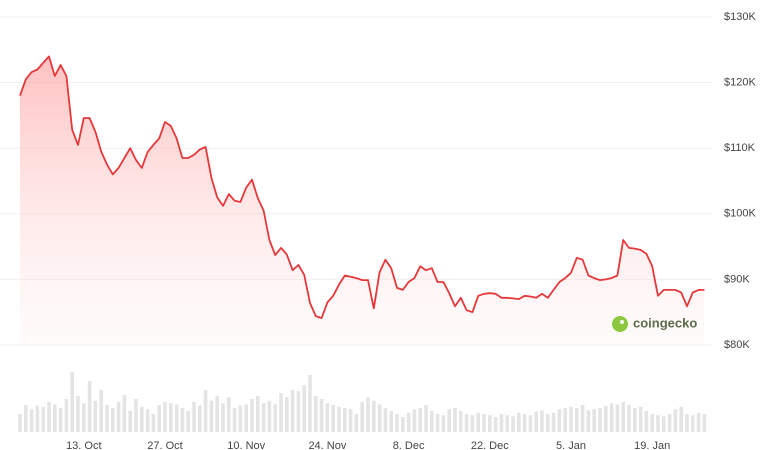  Describe the element at coordinates (490, 445) in the screenshot. I see `x-tick-label: 22. Dec` at that location.